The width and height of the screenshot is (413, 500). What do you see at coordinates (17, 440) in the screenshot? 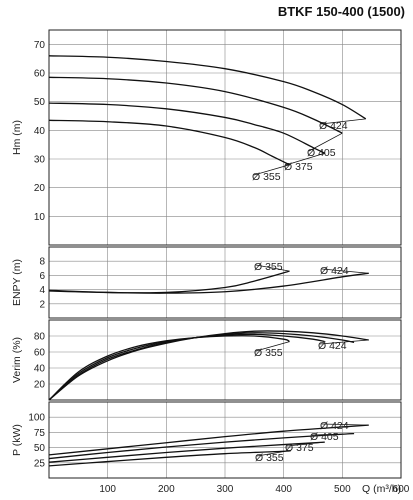
I see `y-axis-label: P (kW)` at bounding box center [17, 440].